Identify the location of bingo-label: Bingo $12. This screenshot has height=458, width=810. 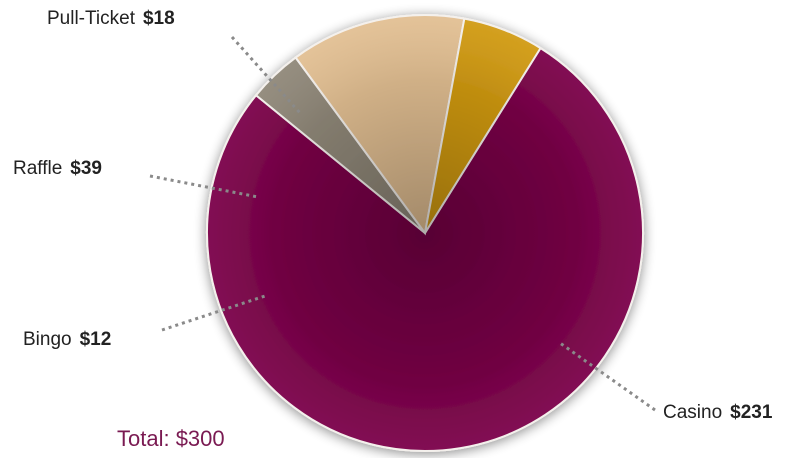
(67, 340).